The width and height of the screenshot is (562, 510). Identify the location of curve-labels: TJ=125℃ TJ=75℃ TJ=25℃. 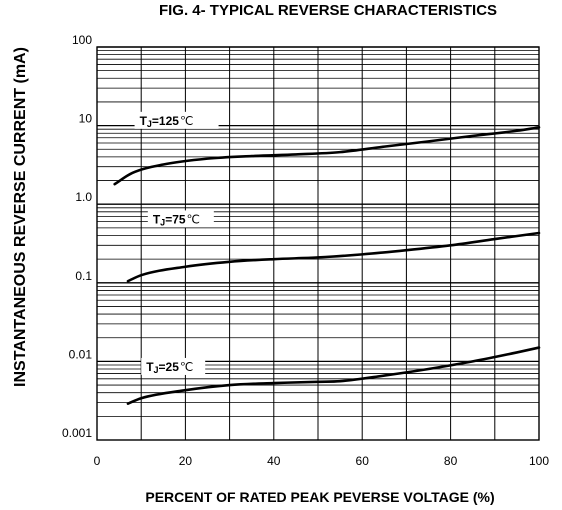
(176, 243).